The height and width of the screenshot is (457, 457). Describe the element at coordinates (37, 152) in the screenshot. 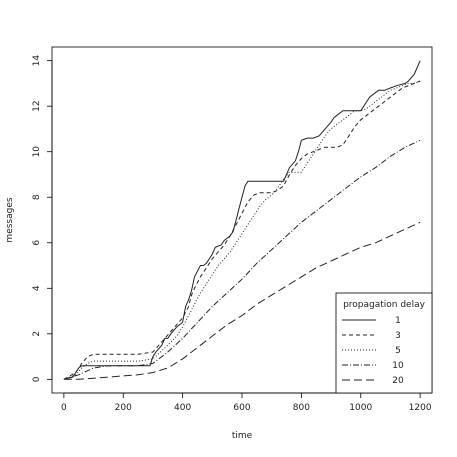

I see `y-tick-label: 10` at that location.